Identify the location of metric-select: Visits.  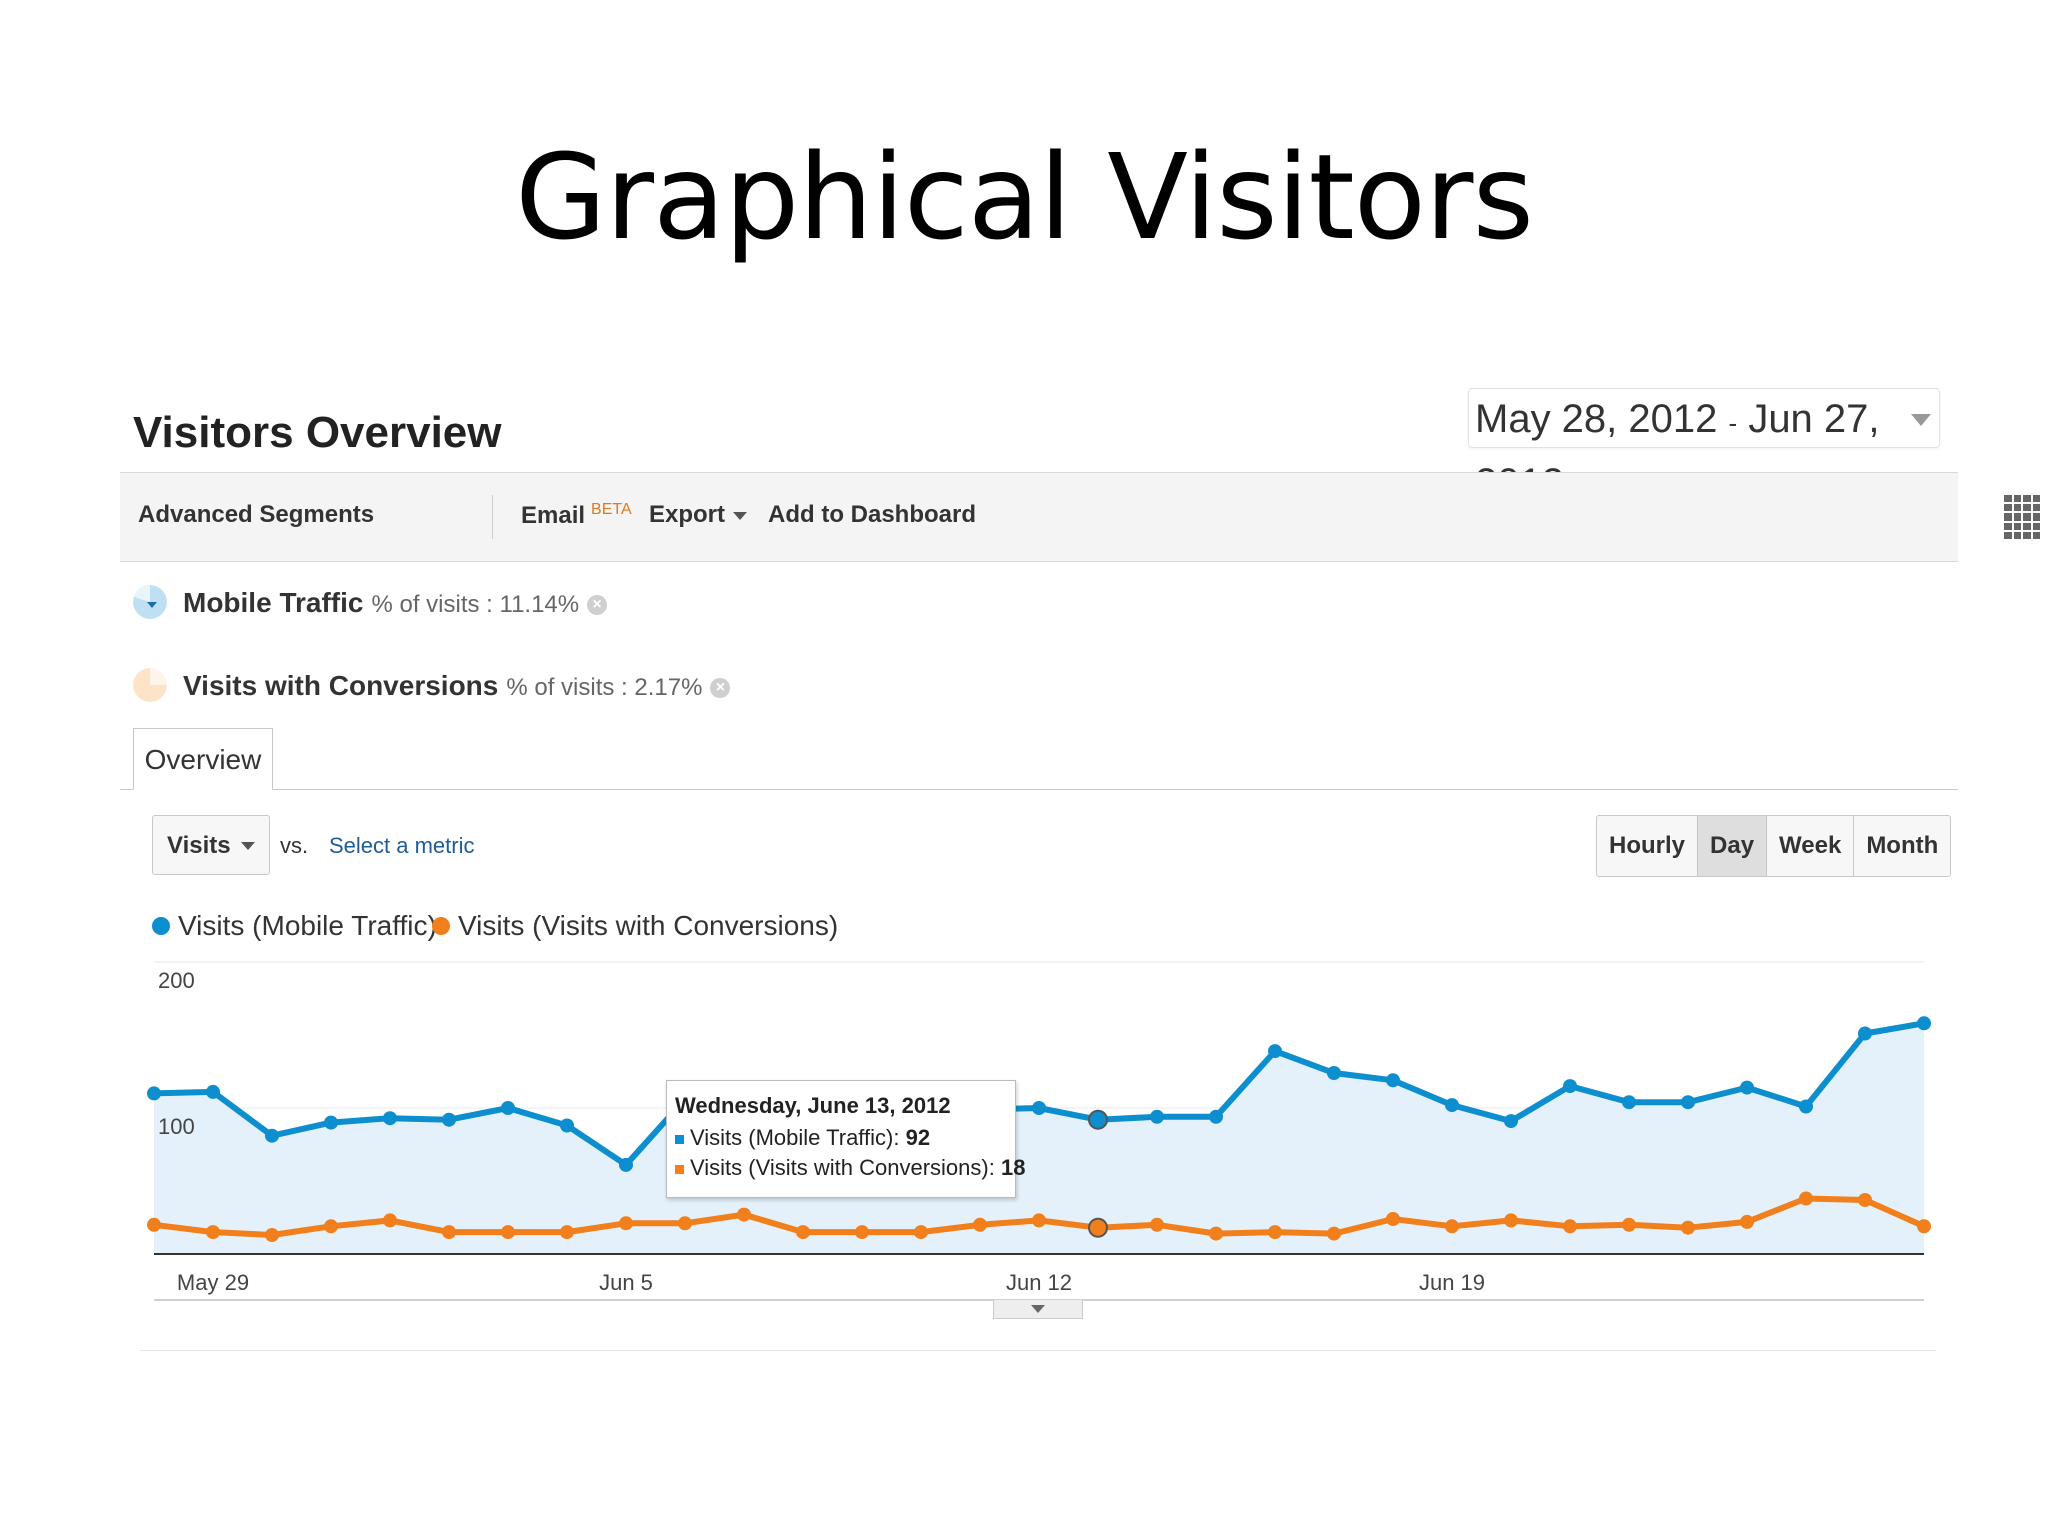
(211, 845).